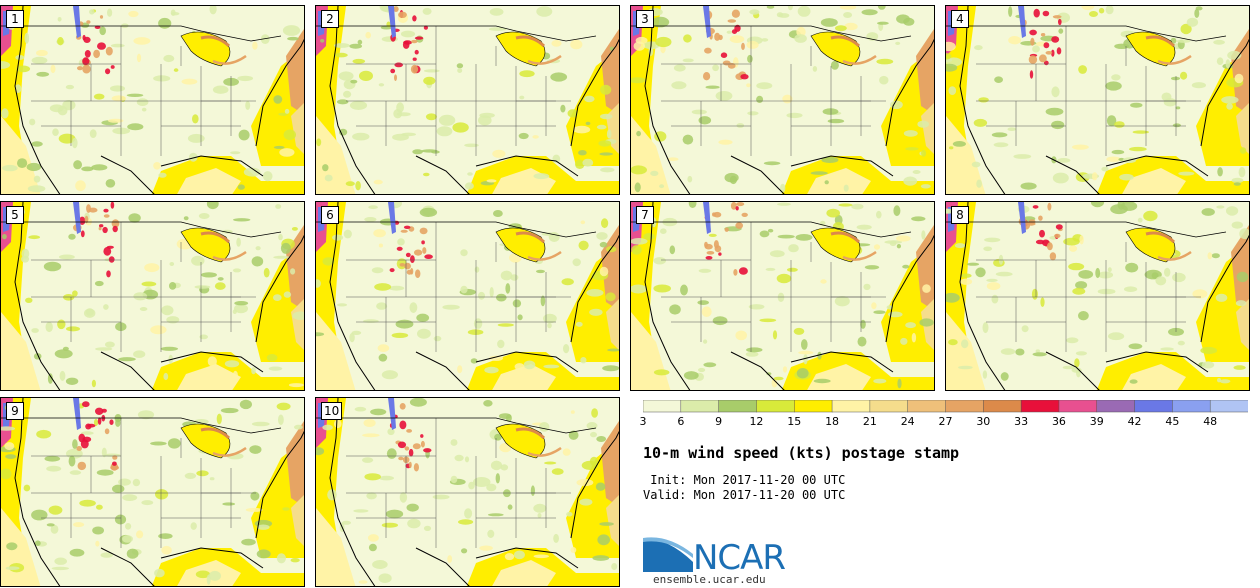 Image resolution: width=1260 pixels, height=588 pixels. Describe the element at coordinates (668, 554) in the screenshot. I see `ncar-logo-icon` at that location.